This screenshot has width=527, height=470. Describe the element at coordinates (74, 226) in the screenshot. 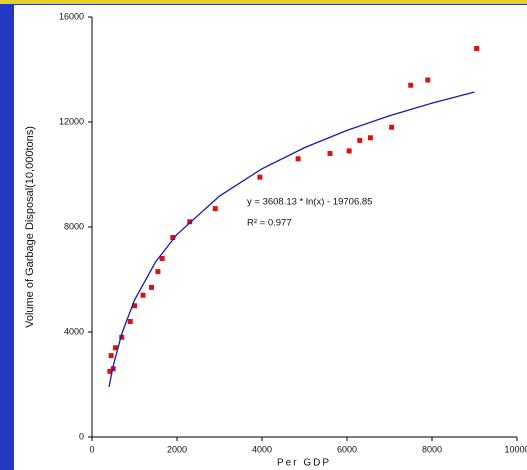

I see `y-tick-label: 8000` at that location.